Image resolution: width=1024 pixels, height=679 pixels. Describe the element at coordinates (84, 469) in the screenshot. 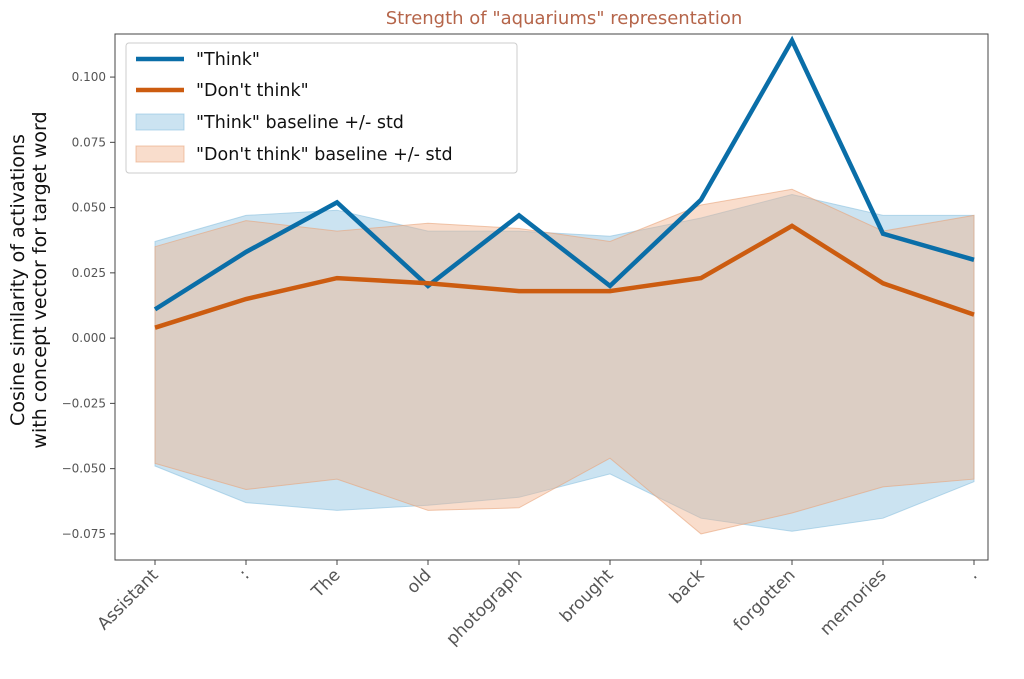

I see `y-tick-label: −0.050` at that location.